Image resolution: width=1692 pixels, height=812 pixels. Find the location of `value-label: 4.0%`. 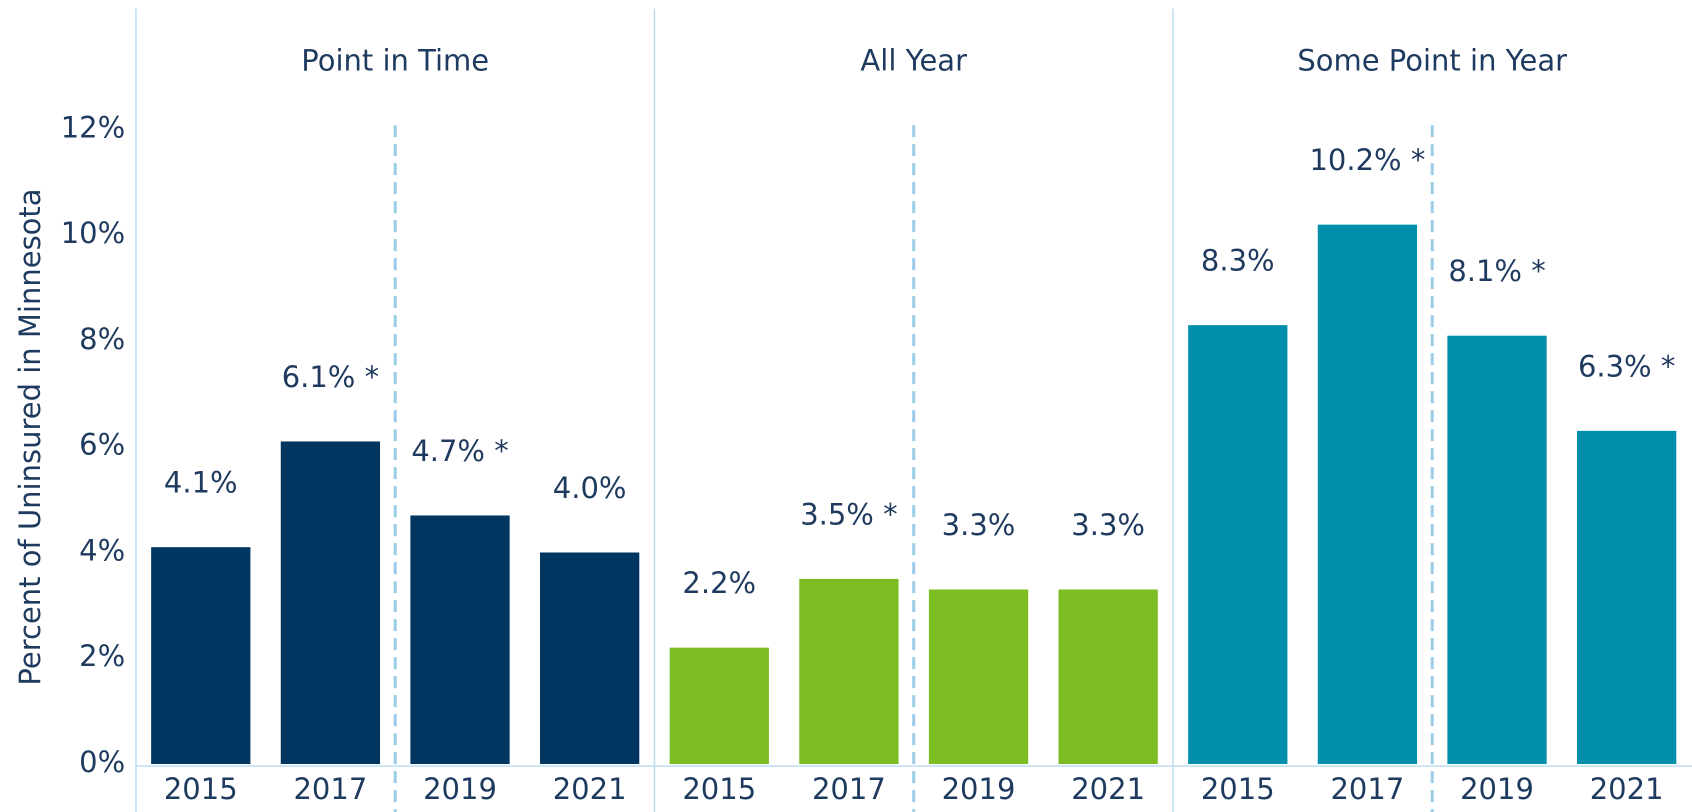

value-label: 4.0% is located at coordinates (590, 488).